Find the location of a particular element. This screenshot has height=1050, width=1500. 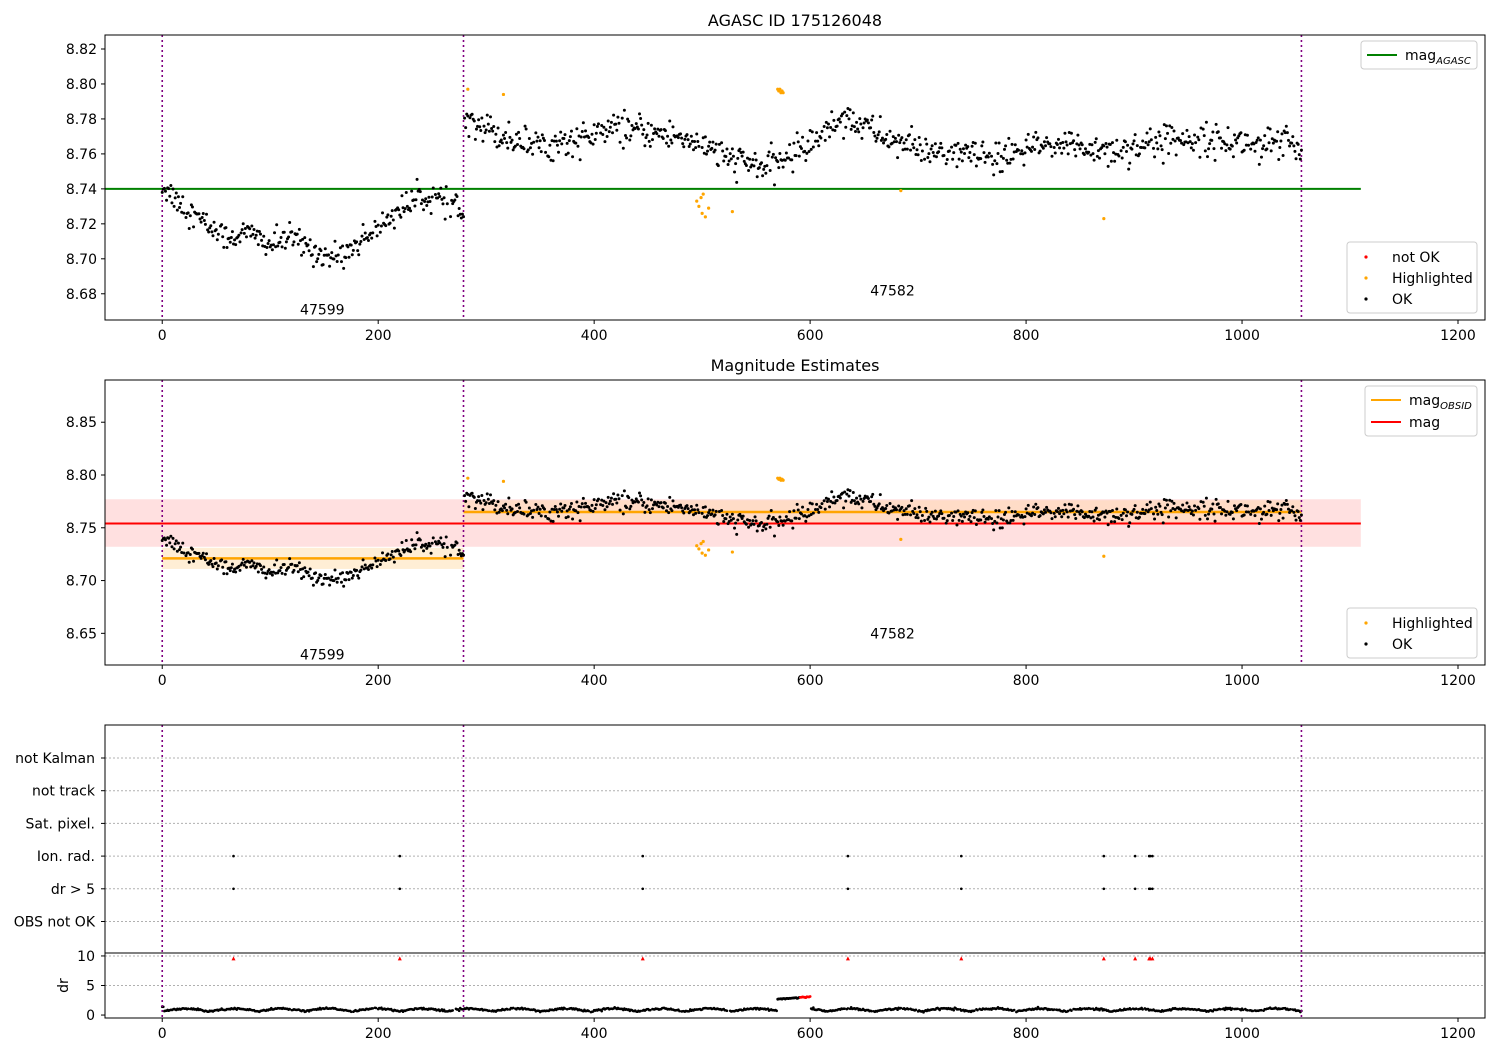

legend-upper: magAGASC is located at coordinates (1419, 55).